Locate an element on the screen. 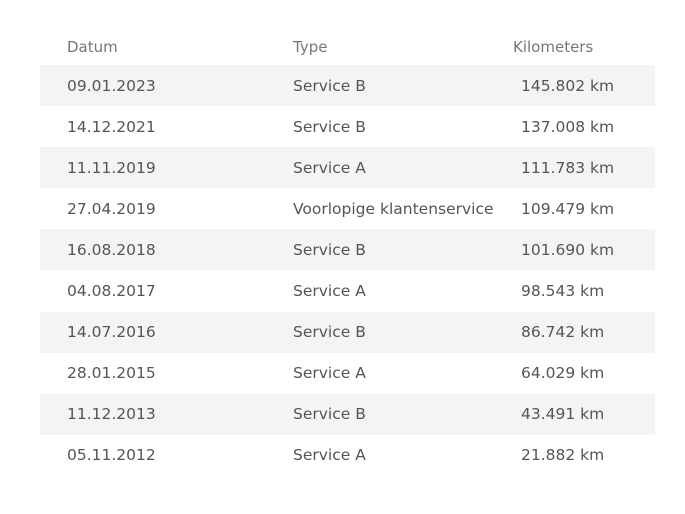 The image size is (685, 514). cell-kilometers: 137.008 km is located at coordinates (568, 126).